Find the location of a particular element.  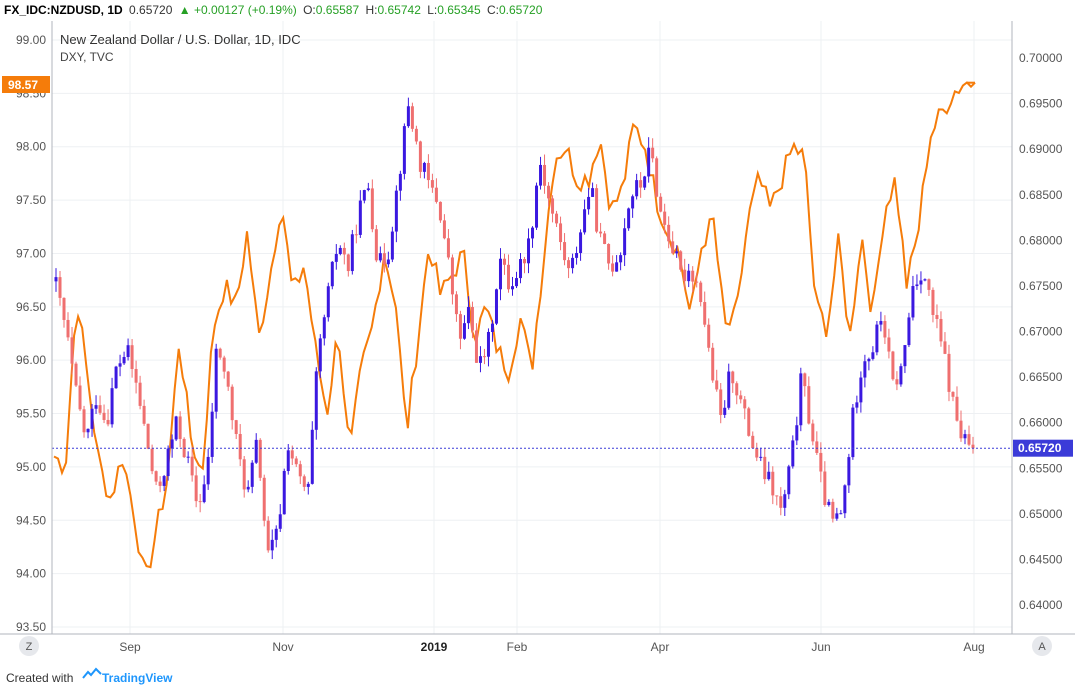

zoom-button-label: Z is located at coordinates (29, 647).